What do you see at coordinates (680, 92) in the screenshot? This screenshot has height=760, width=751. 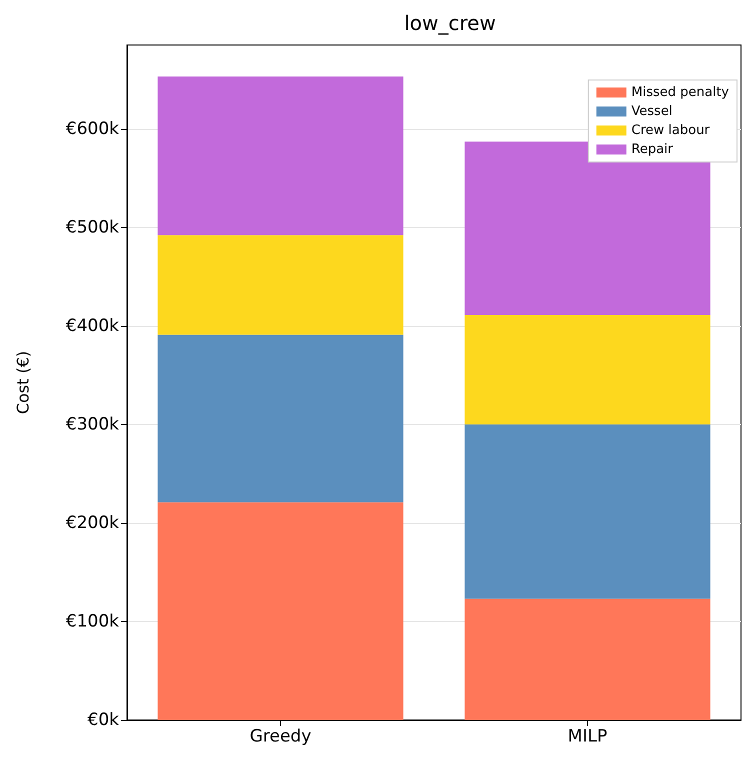 I see `legend-label: Missed penalty` at bounding box center [680, 92].